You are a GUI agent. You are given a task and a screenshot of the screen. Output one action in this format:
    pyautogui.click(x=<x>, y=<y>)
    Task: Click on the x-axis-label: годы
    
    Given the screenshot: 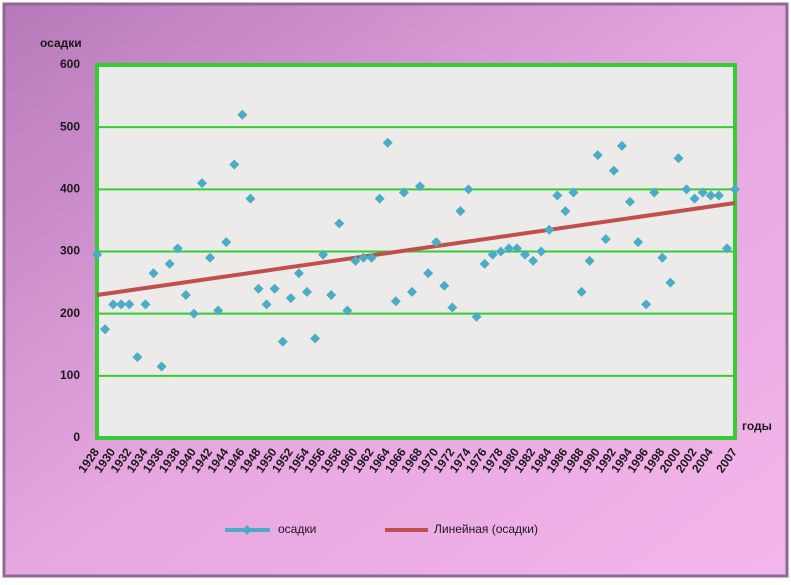 What is the action you would take?
    pyautogui.click(x=757, y=426)
    